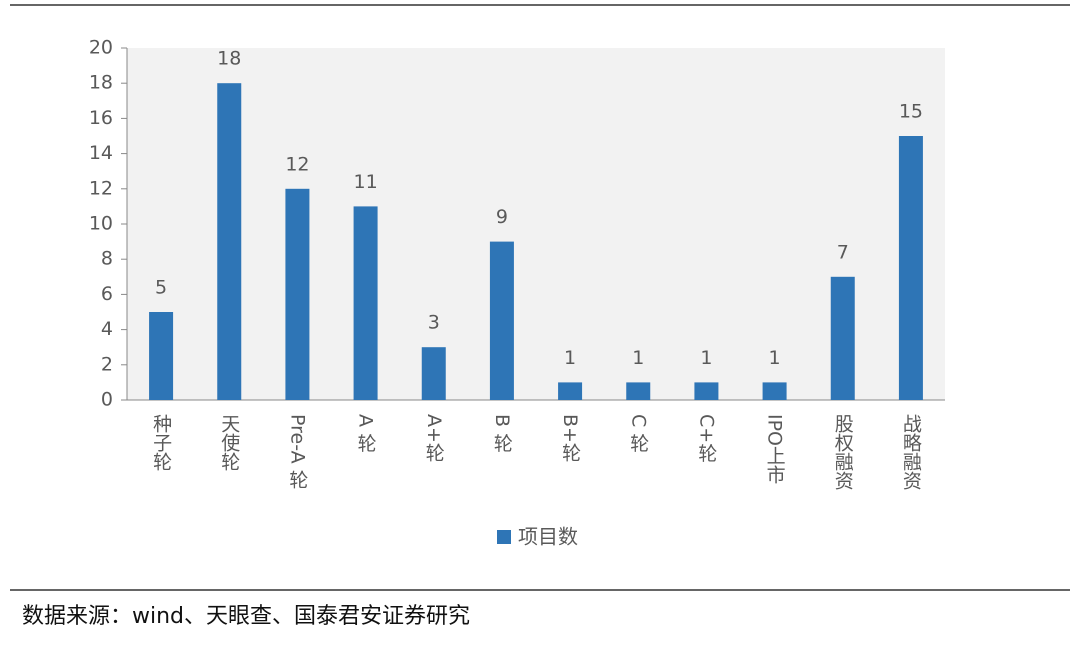 This screenshot has height=649, width=1080. Describe the element at coordinates (297, 451) in the screenshot. I see `x-tick-label: Pre-A 轮` at that location.